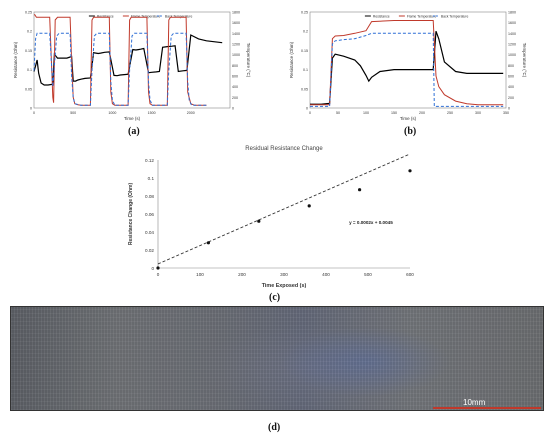 The height and width of the screenshot is (436, 550). Describe the element at coordinates (512, 45) in the screenshot. I see `chart-b-y2tick-label: 1200` at that location.